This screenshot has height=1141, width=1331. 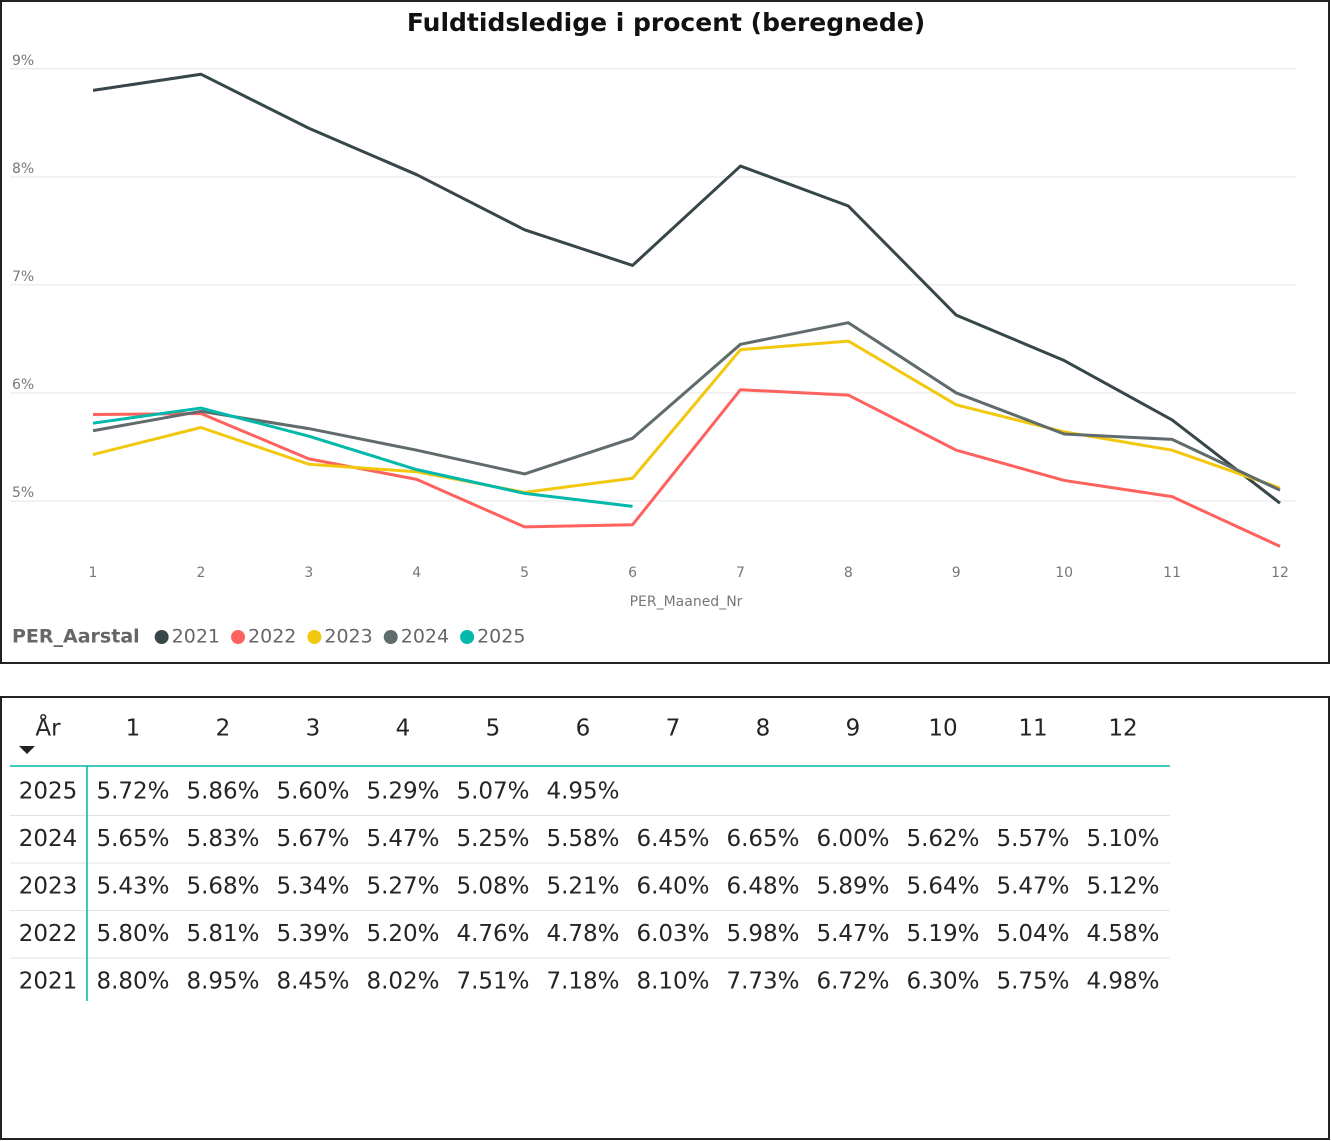 What do you see at coordinates (956, 573) in the screenshot?
I see `x-tick-label: 9` at bounding box center [956, 573].